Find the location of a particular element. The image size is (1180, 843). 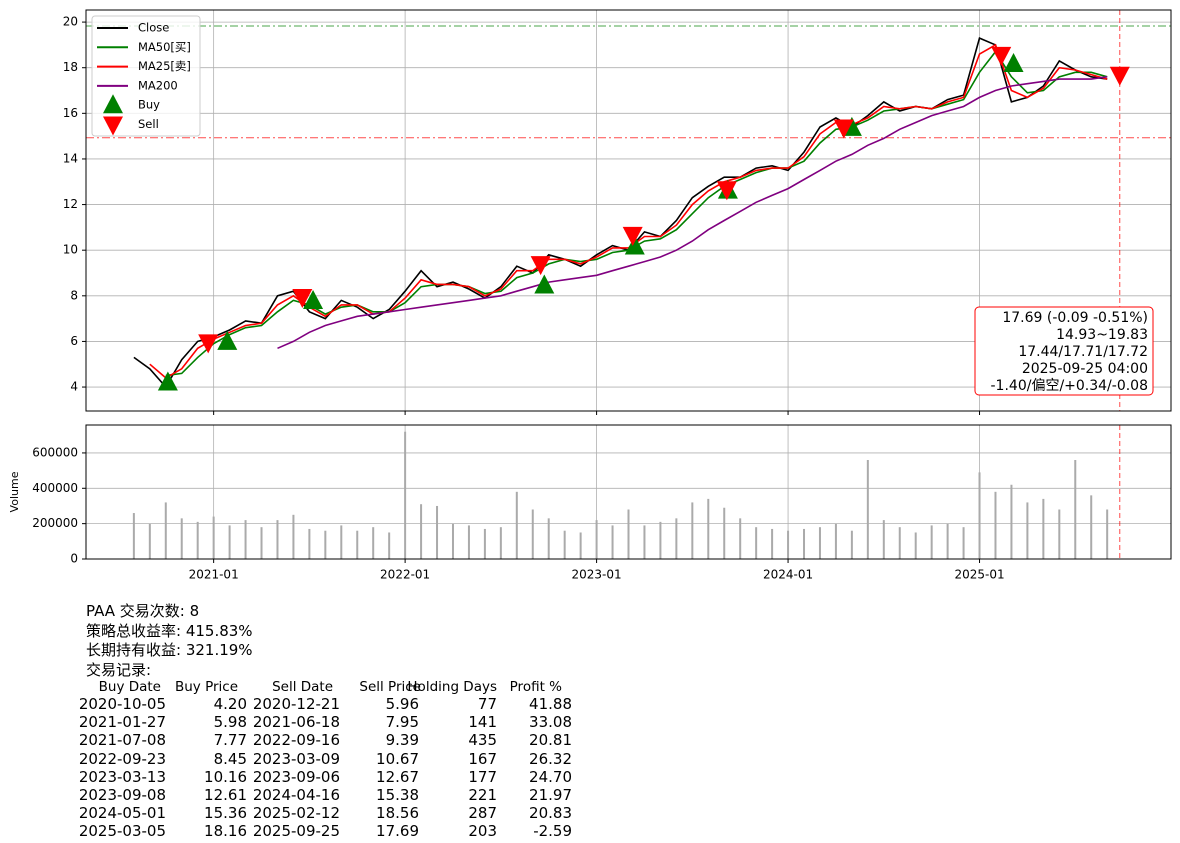

table-cell: 15.36 is located at coordinates (225, 813).